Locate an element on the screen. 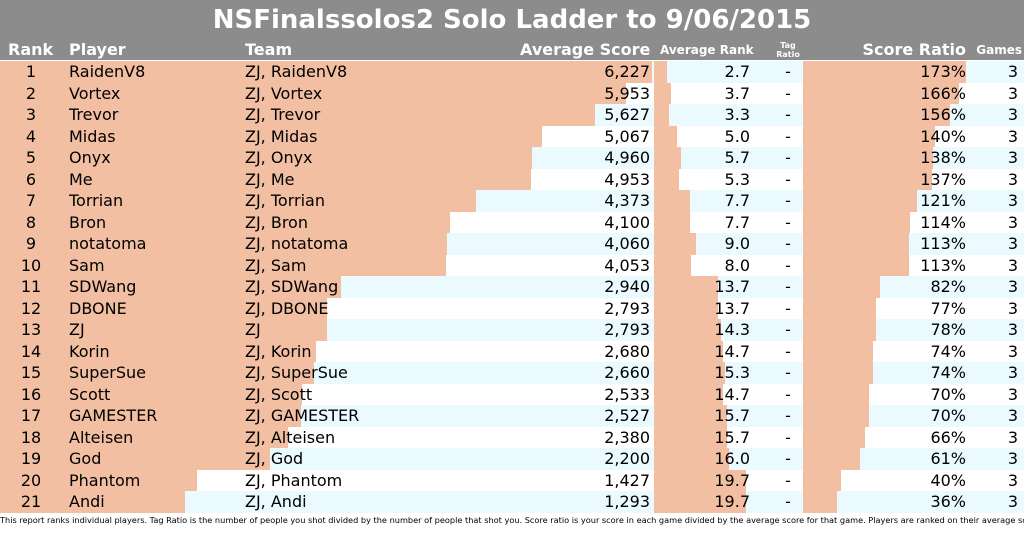  team-cell: ZJ, RaidenV8 is located at coordinates (296, 71).